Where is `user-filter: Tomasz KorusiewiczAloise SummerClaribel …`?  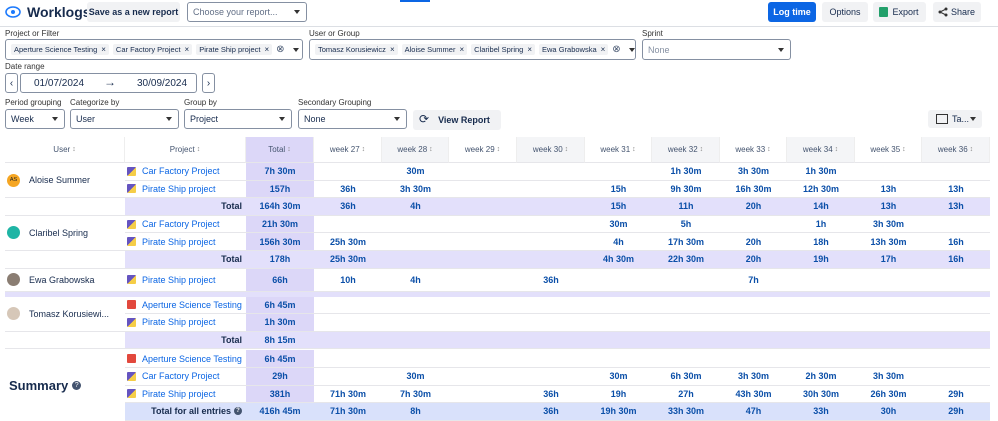
user-filter: Tomasz KorusiewiczAloise SummerClaribel … is located at coordinates (472, 49).